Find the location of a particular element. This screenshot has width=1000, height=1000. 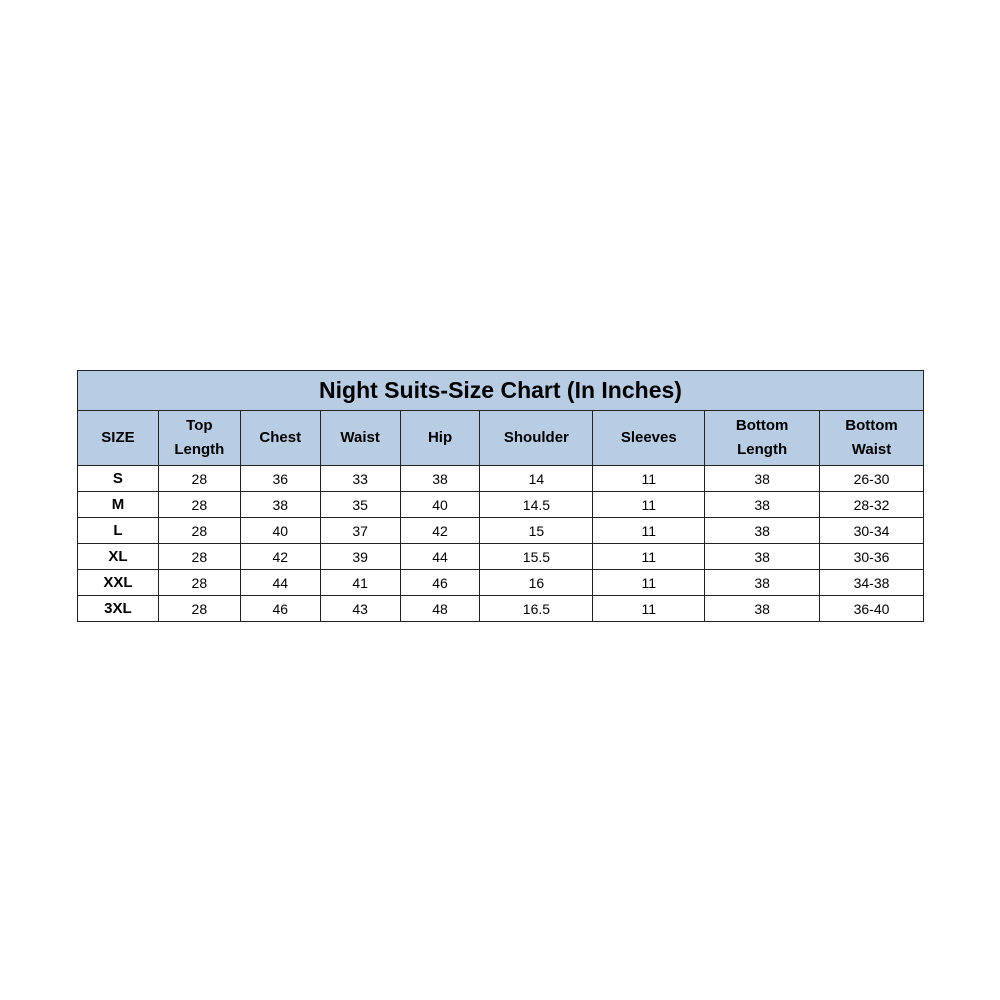

cell-bottom-waist: 26-30 is located at coordinates (871, 478).